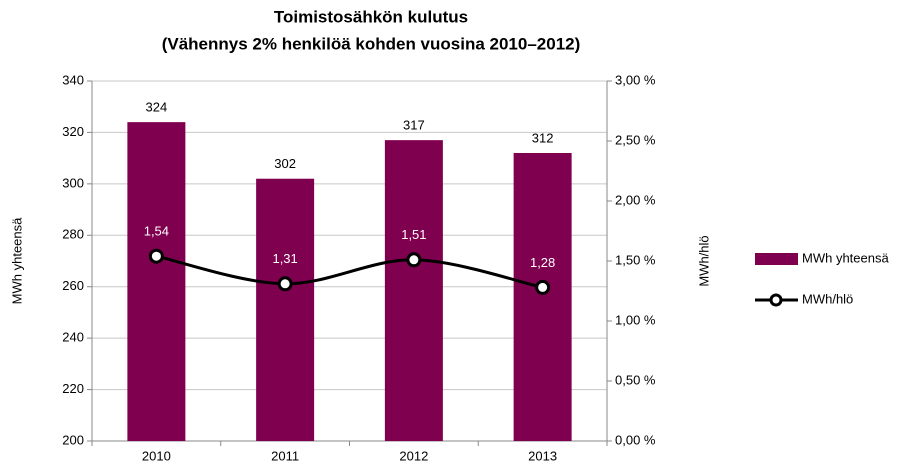  I want to click on y-tick-label: 240, so click(73, 337).